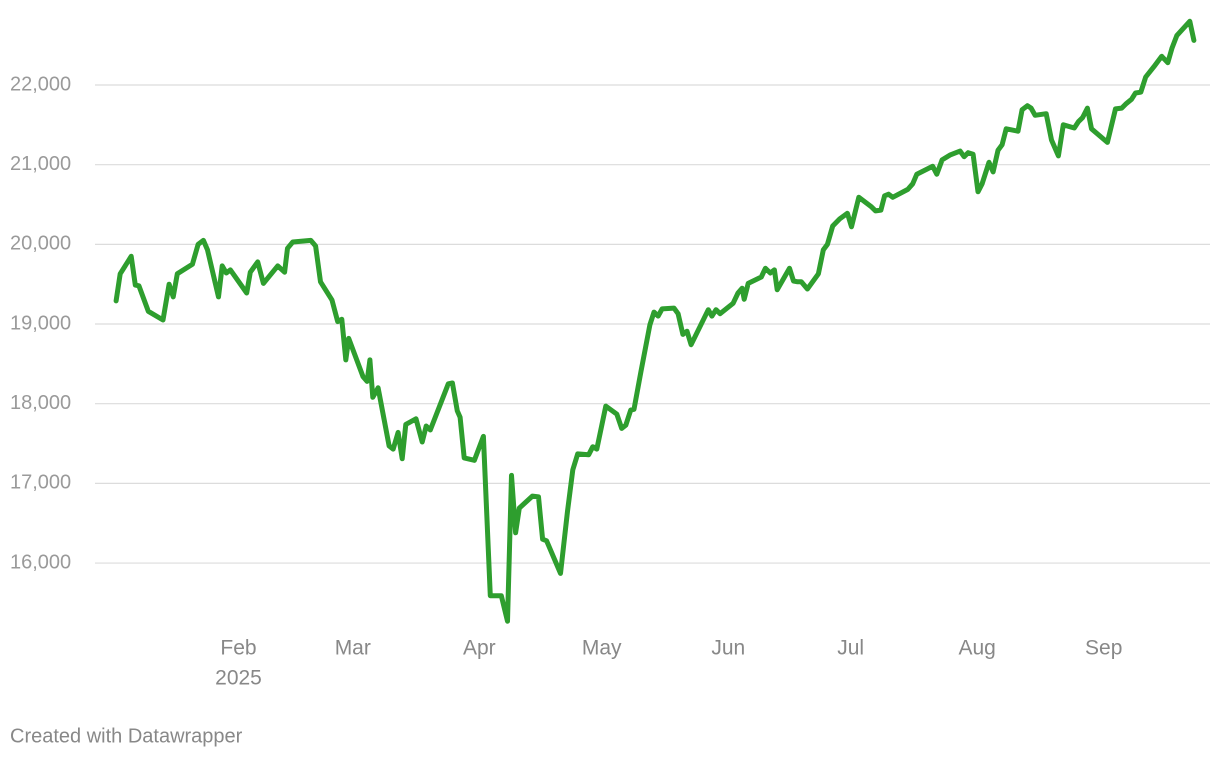  What do you see at coordinates (126, 736) in the screenshot?
I see `footer: Created with Datawrapper` at bounding box center [126, 736].